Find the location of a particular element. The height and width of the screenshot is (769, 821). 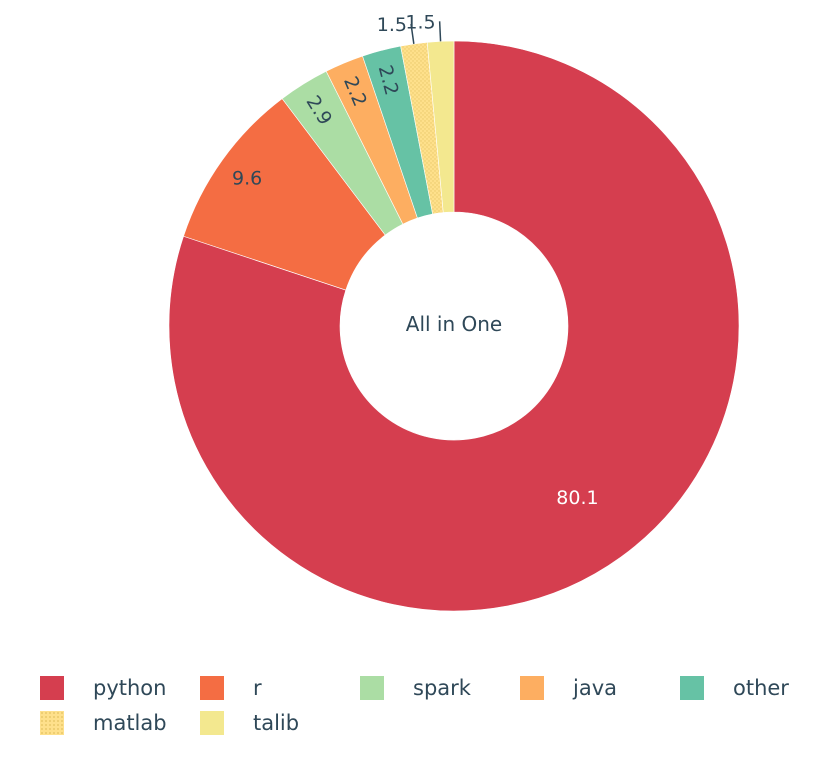

legend-swatch-talib is located at coordinates (212, 723).